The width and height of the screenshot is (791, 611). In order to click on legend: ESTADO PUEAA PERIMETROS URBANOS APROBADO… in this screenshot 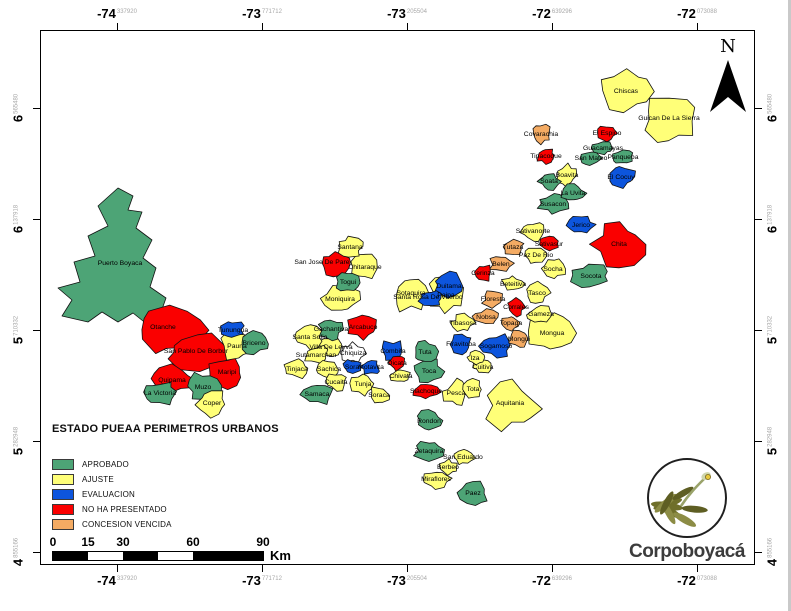, I will do `click(177, 477)`.